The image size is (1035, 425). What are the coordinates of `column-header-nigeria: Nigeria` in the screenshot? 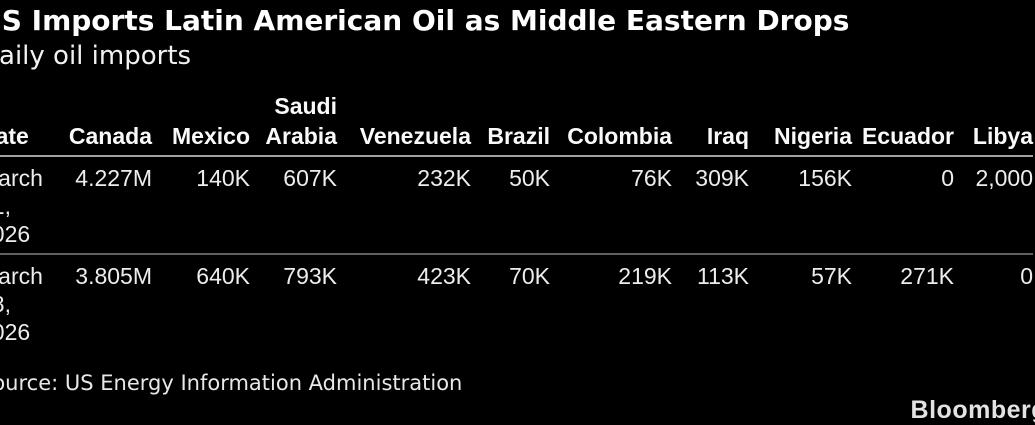 It's located at (800, 124).